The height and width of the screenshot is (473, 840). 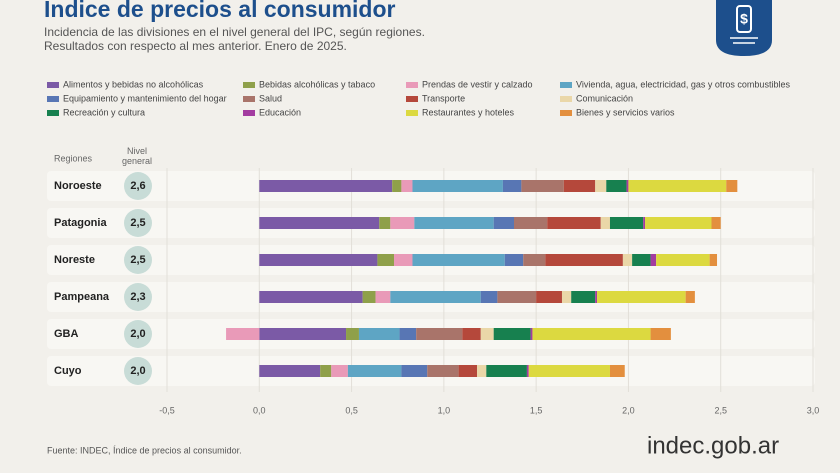 I want to click on legend-label: Alimentos y bebidas no alcohólicas, so click(x=133, y=84).